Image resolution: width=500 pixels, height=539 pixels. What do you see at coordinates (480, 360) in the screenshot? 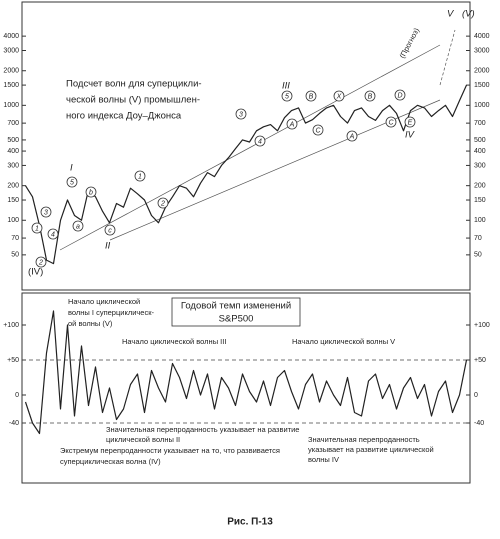
I see `y-tick-label-right: +50` at bounding box center [480, 360].